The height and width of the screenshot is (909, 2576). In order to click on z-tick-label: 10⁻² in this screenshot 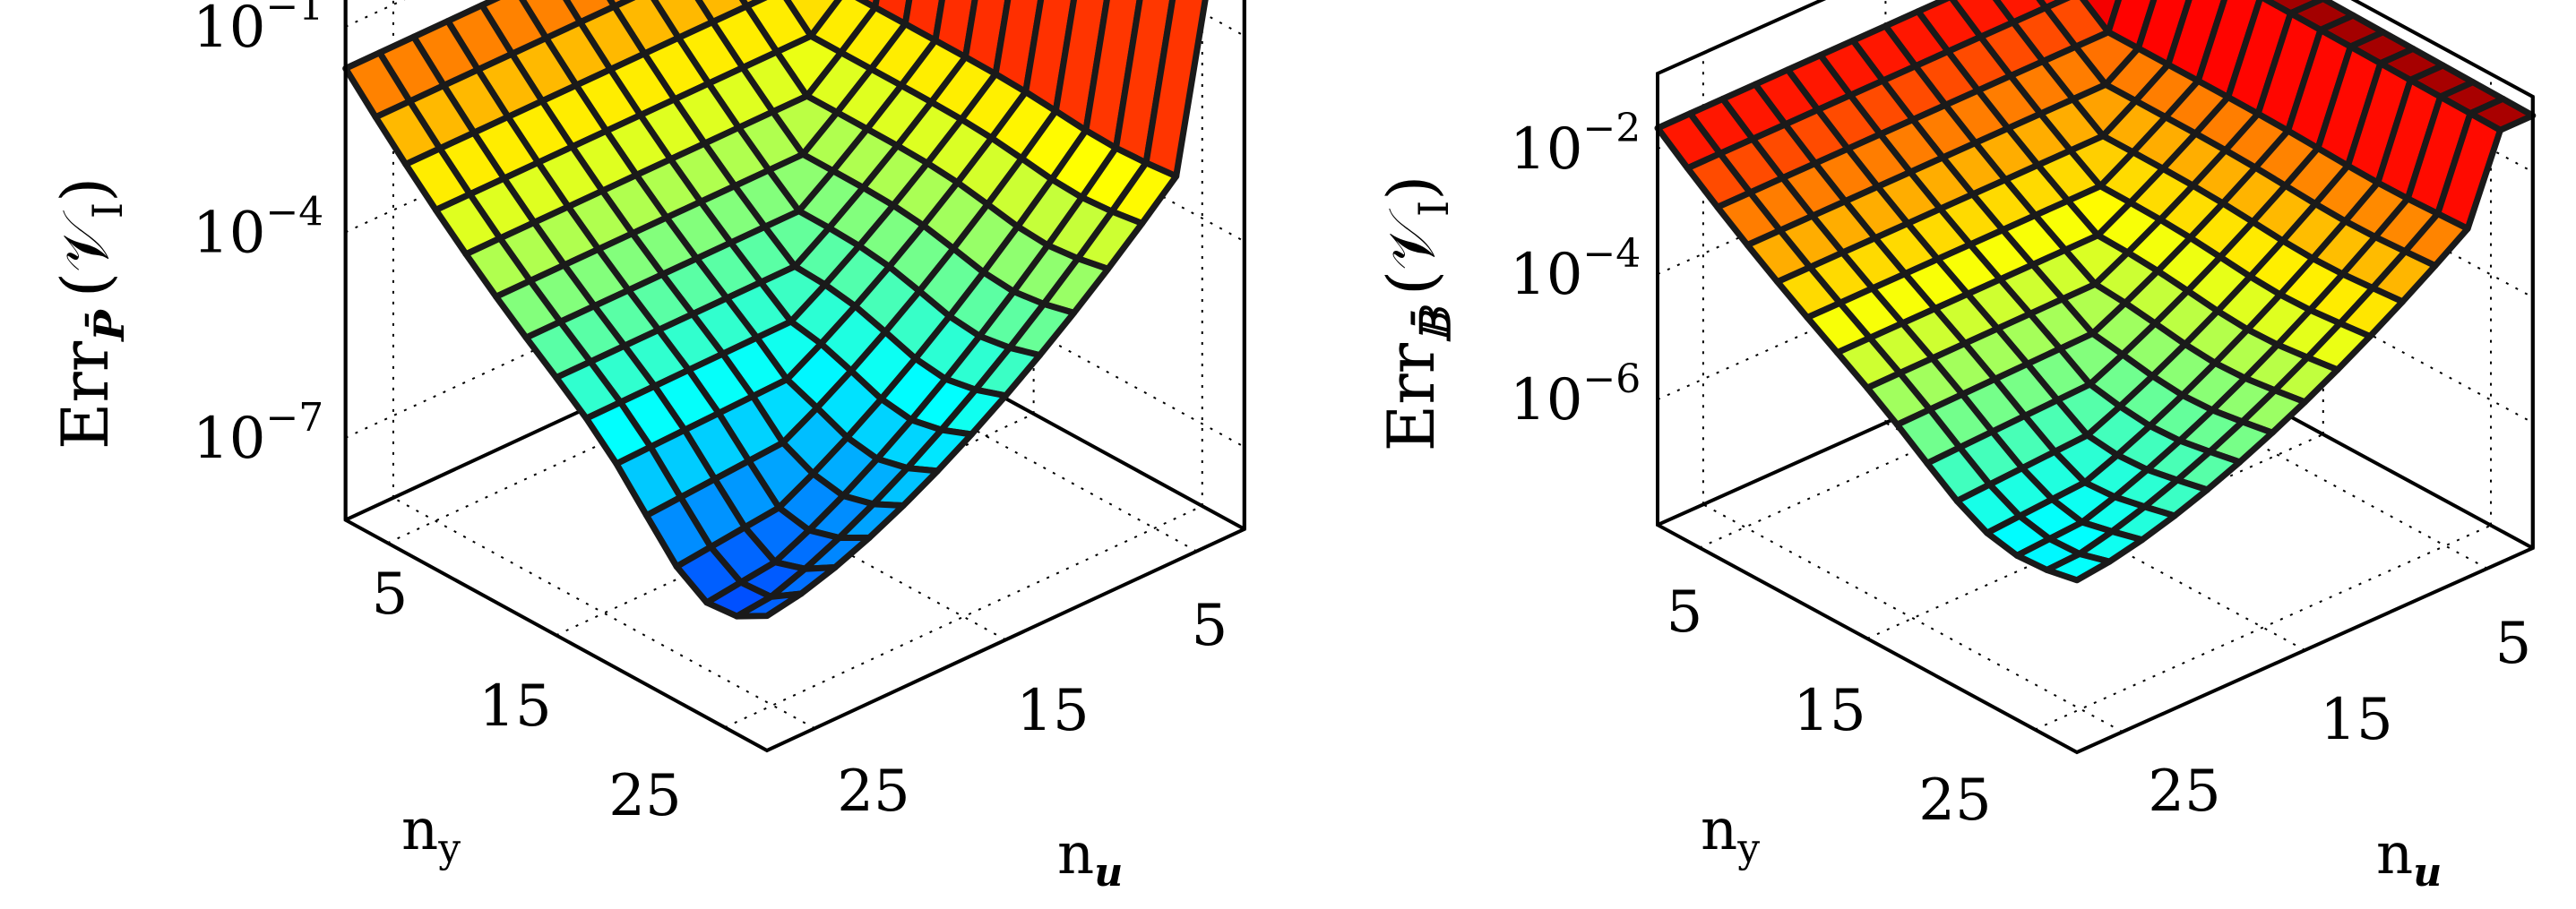, I will do `click(1575, 144)`.